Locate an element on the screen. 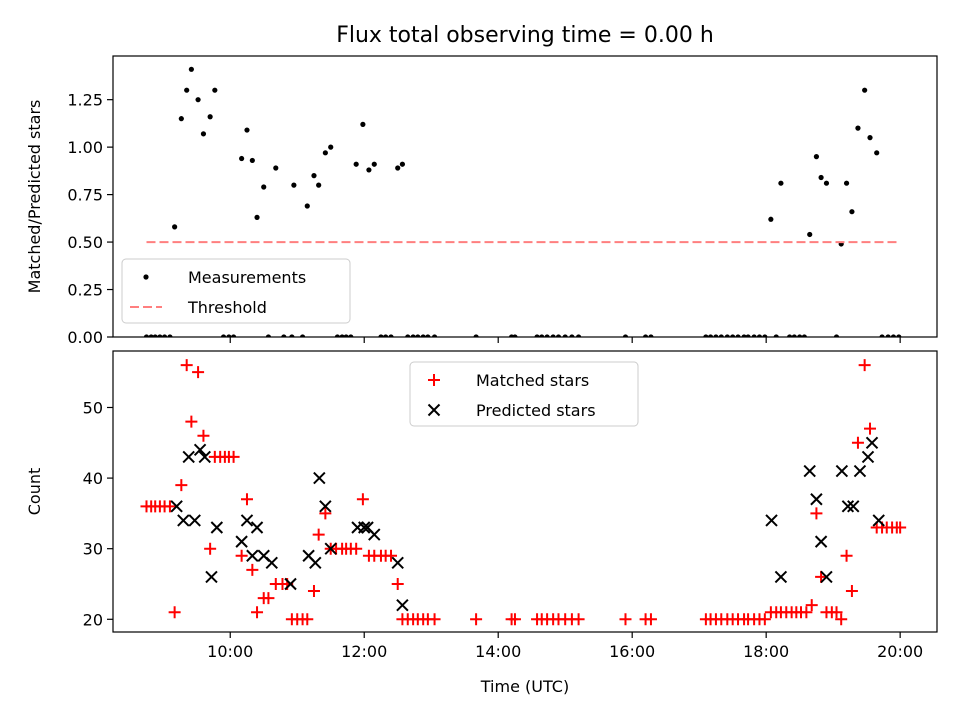  y-tick-label: 0.00 is located at coordinates (85, 337).